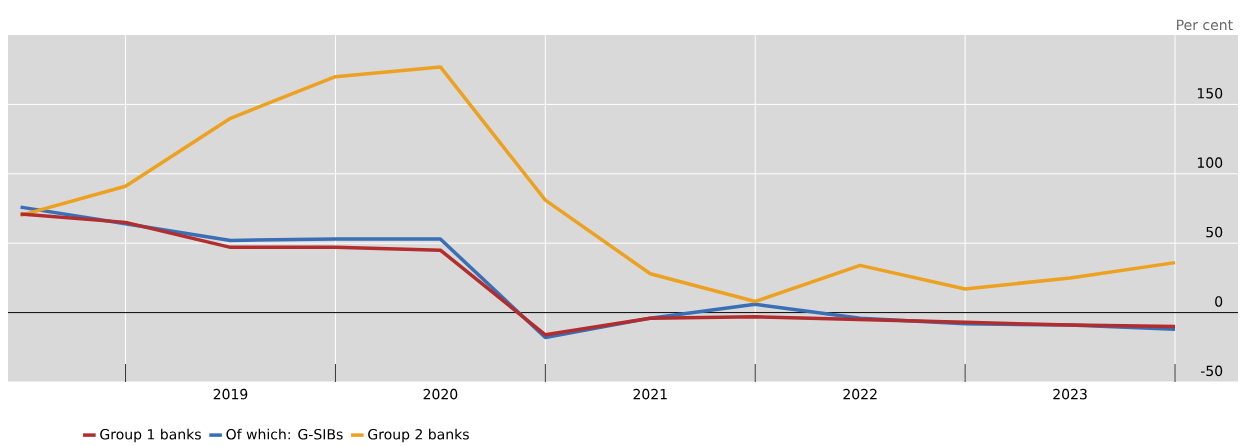 The image size is (1250, 446). I want to click on y-axis-title: Per cent, so click(1205, 25).